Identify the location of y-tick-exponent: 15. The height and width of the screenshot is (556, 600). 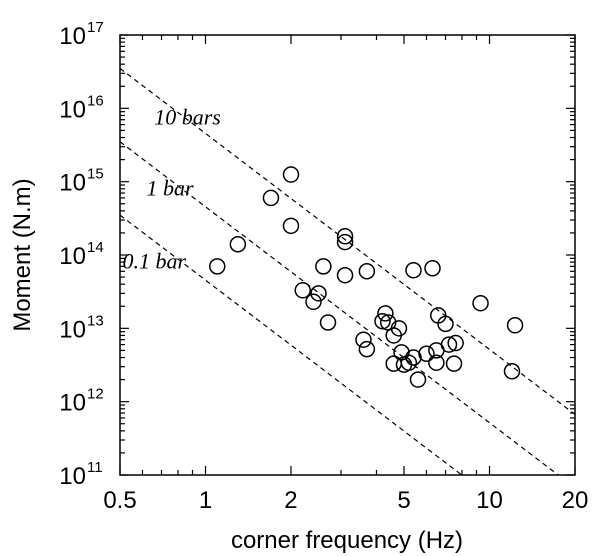
(95, 174).